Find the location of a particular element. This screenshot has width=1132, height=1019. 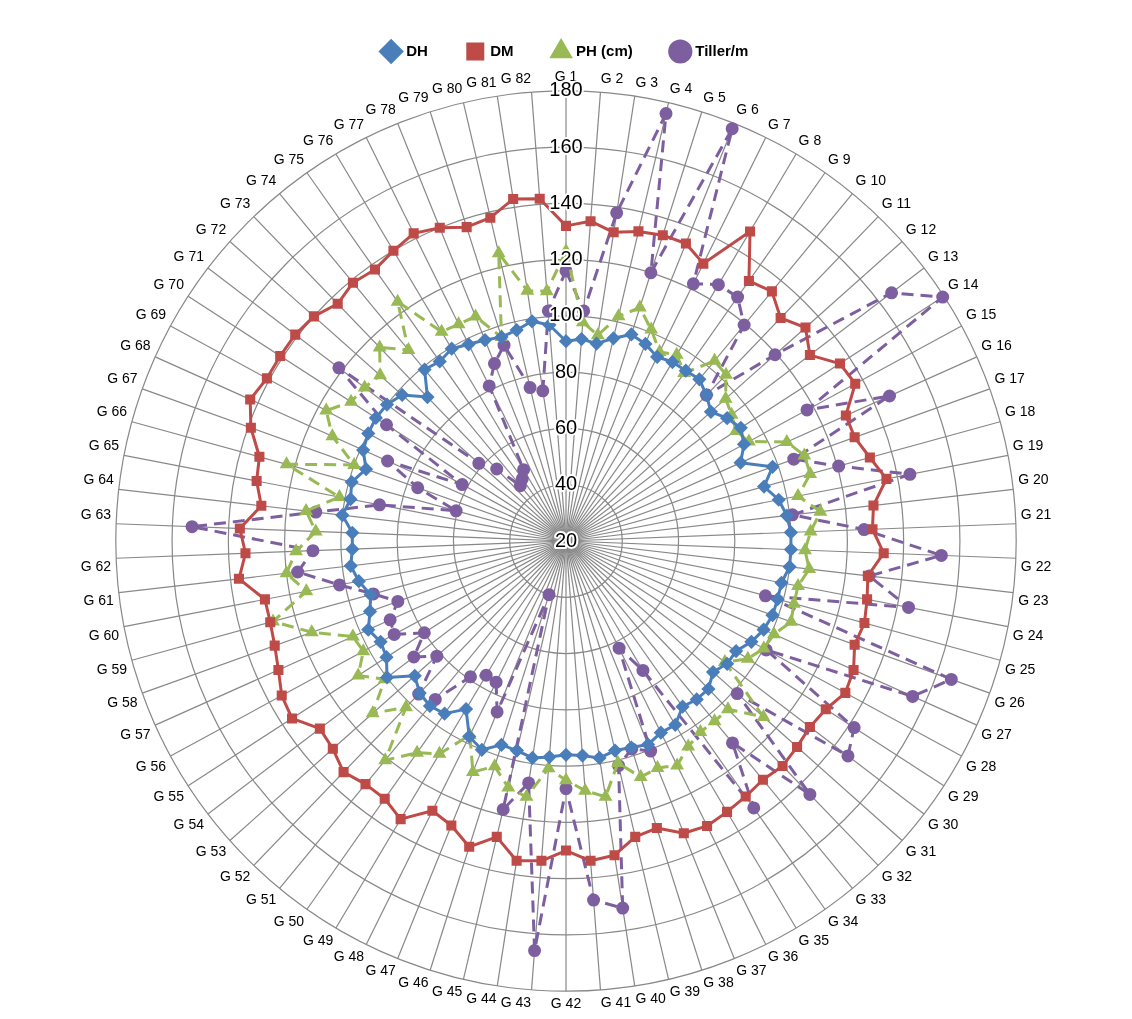

spoke-label: G 16 is located at coordinates (996, 345).